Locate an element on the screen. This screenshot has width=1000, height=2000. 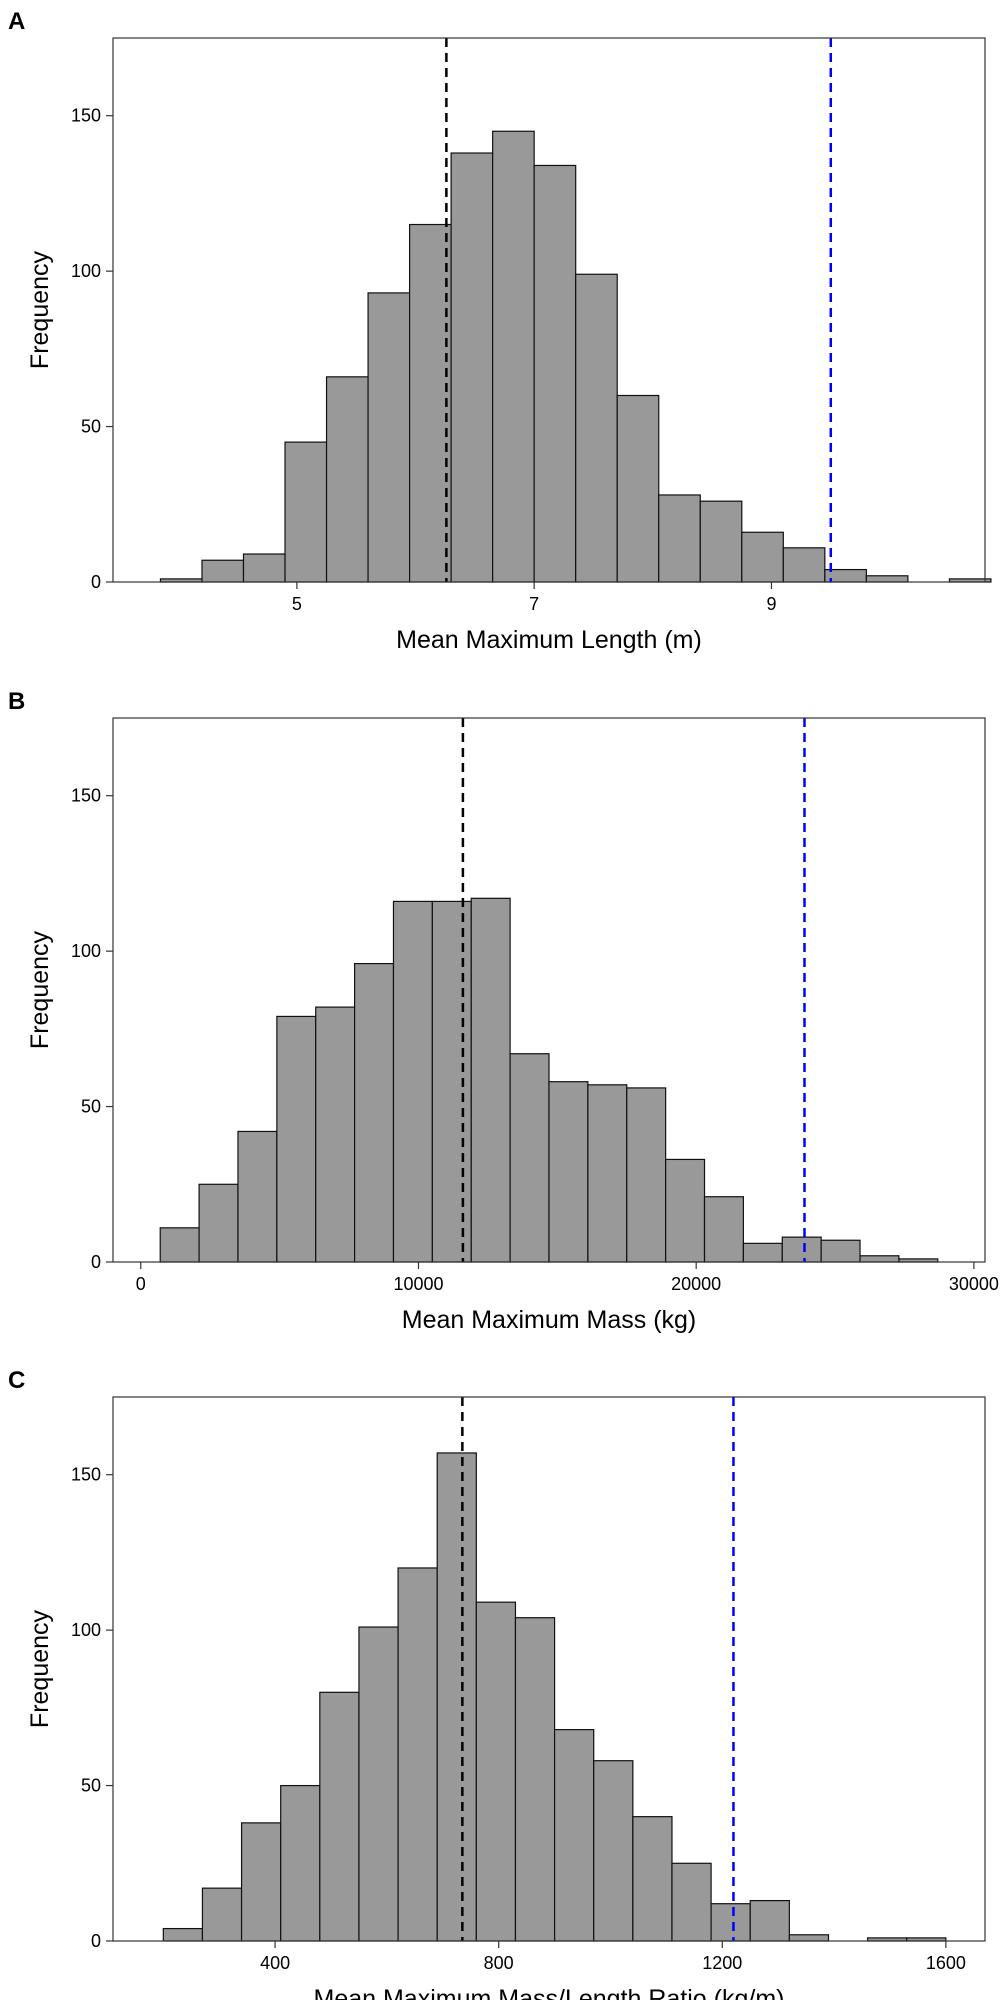
panel-label: B is located at coordinates (16, 701).